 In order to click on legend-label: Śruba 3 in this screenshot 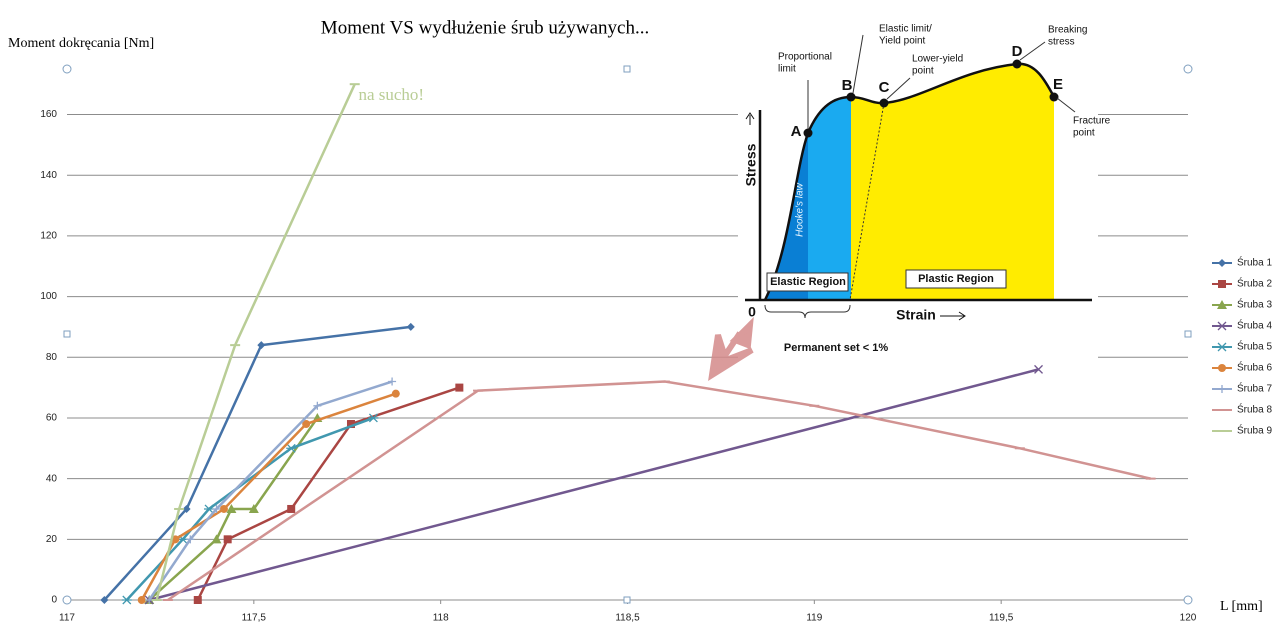, I will do `click(1254, 304)`.